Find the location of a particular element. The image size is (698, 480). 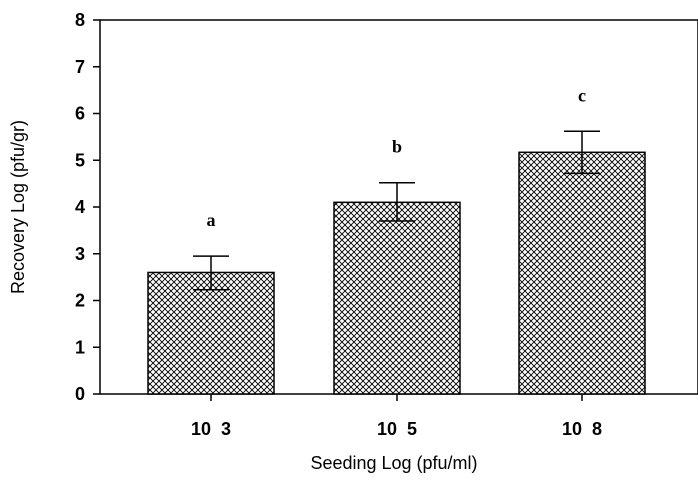

y-tick-label: 8 is located at coordinates (80, 20).